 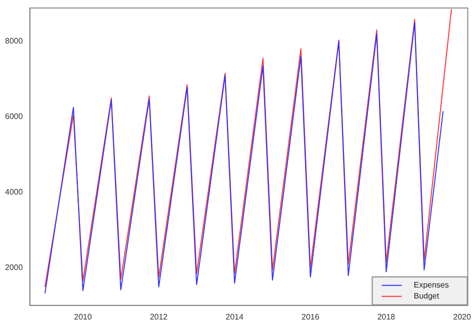 I want to click on x-tick-label: 2014, so click(x=235, y=317).